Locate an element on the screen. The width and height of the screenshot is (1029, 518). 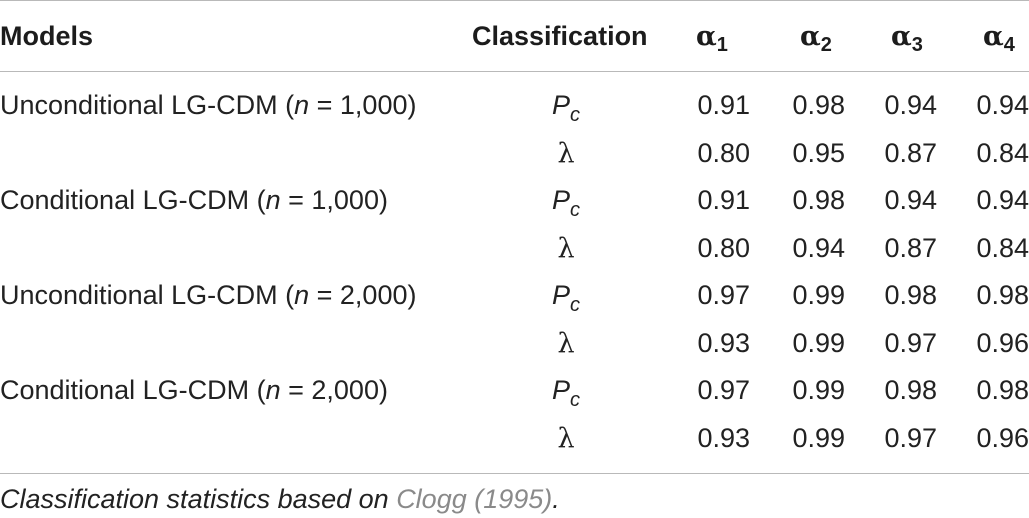
alpha-sub: 4 is located at coordinates (1009, 45).